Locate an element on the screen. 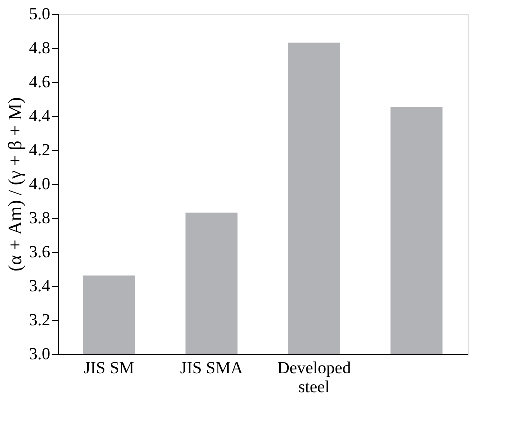 The width and height of the screenshot is (525, 432). y-tick-label: 3.0 is located at coordinates (39, 354).